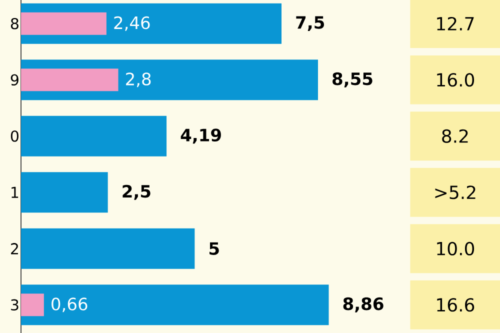  What do you see at coordinates (363, 304) in the screenshot?
I see `data-label: 8,86` at bounding box center [363, 304].